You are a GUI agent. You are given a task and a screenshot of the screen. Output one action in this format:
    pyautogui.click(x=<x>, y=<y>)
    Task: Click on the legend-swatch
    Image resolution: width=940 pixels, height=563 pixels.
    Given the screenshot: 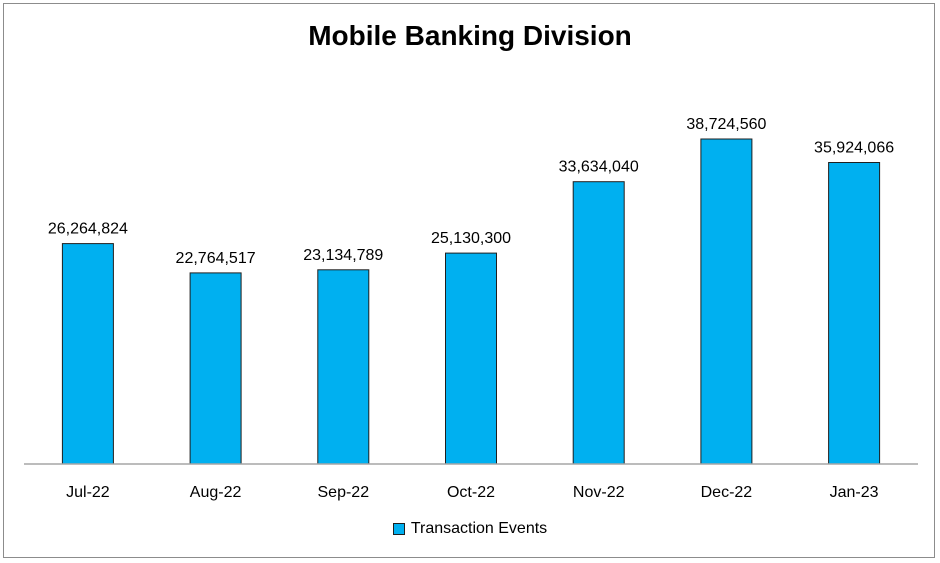 What is the action you would take?
    pyautogui.click(x=398, y=529)
    